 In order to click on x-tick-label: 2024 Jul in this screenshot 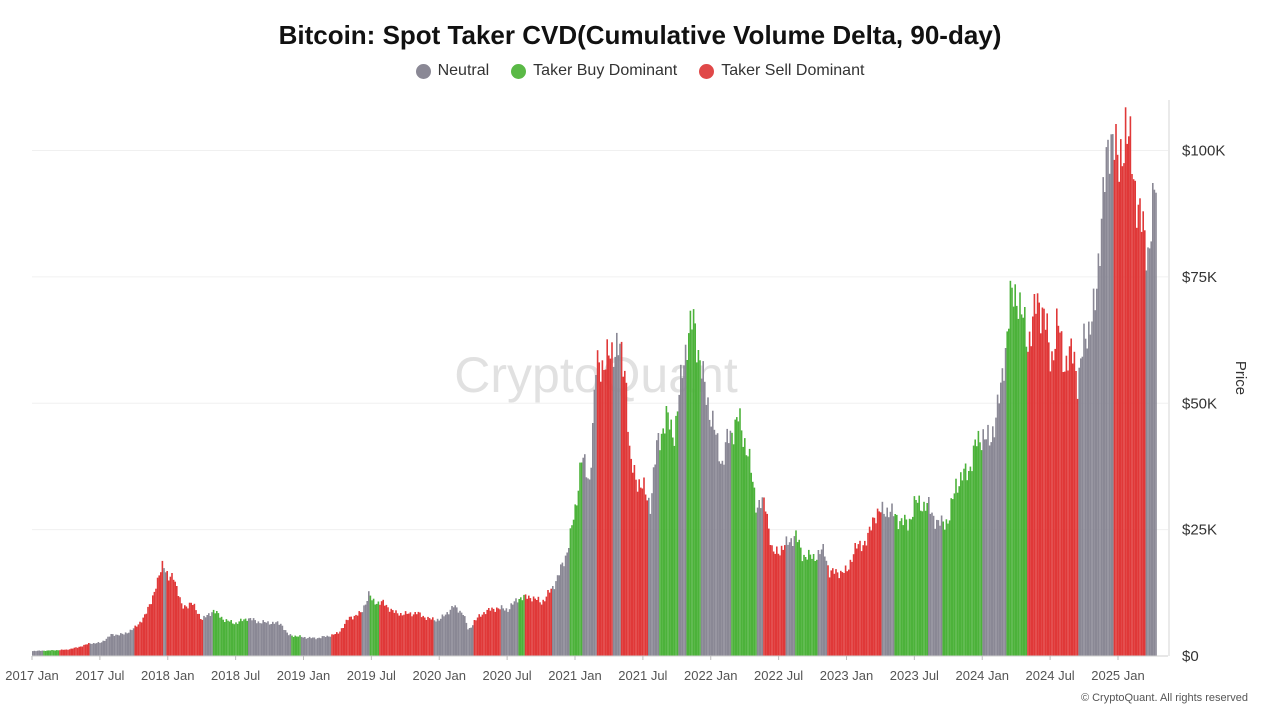, I will do `click(1050, 675)`.